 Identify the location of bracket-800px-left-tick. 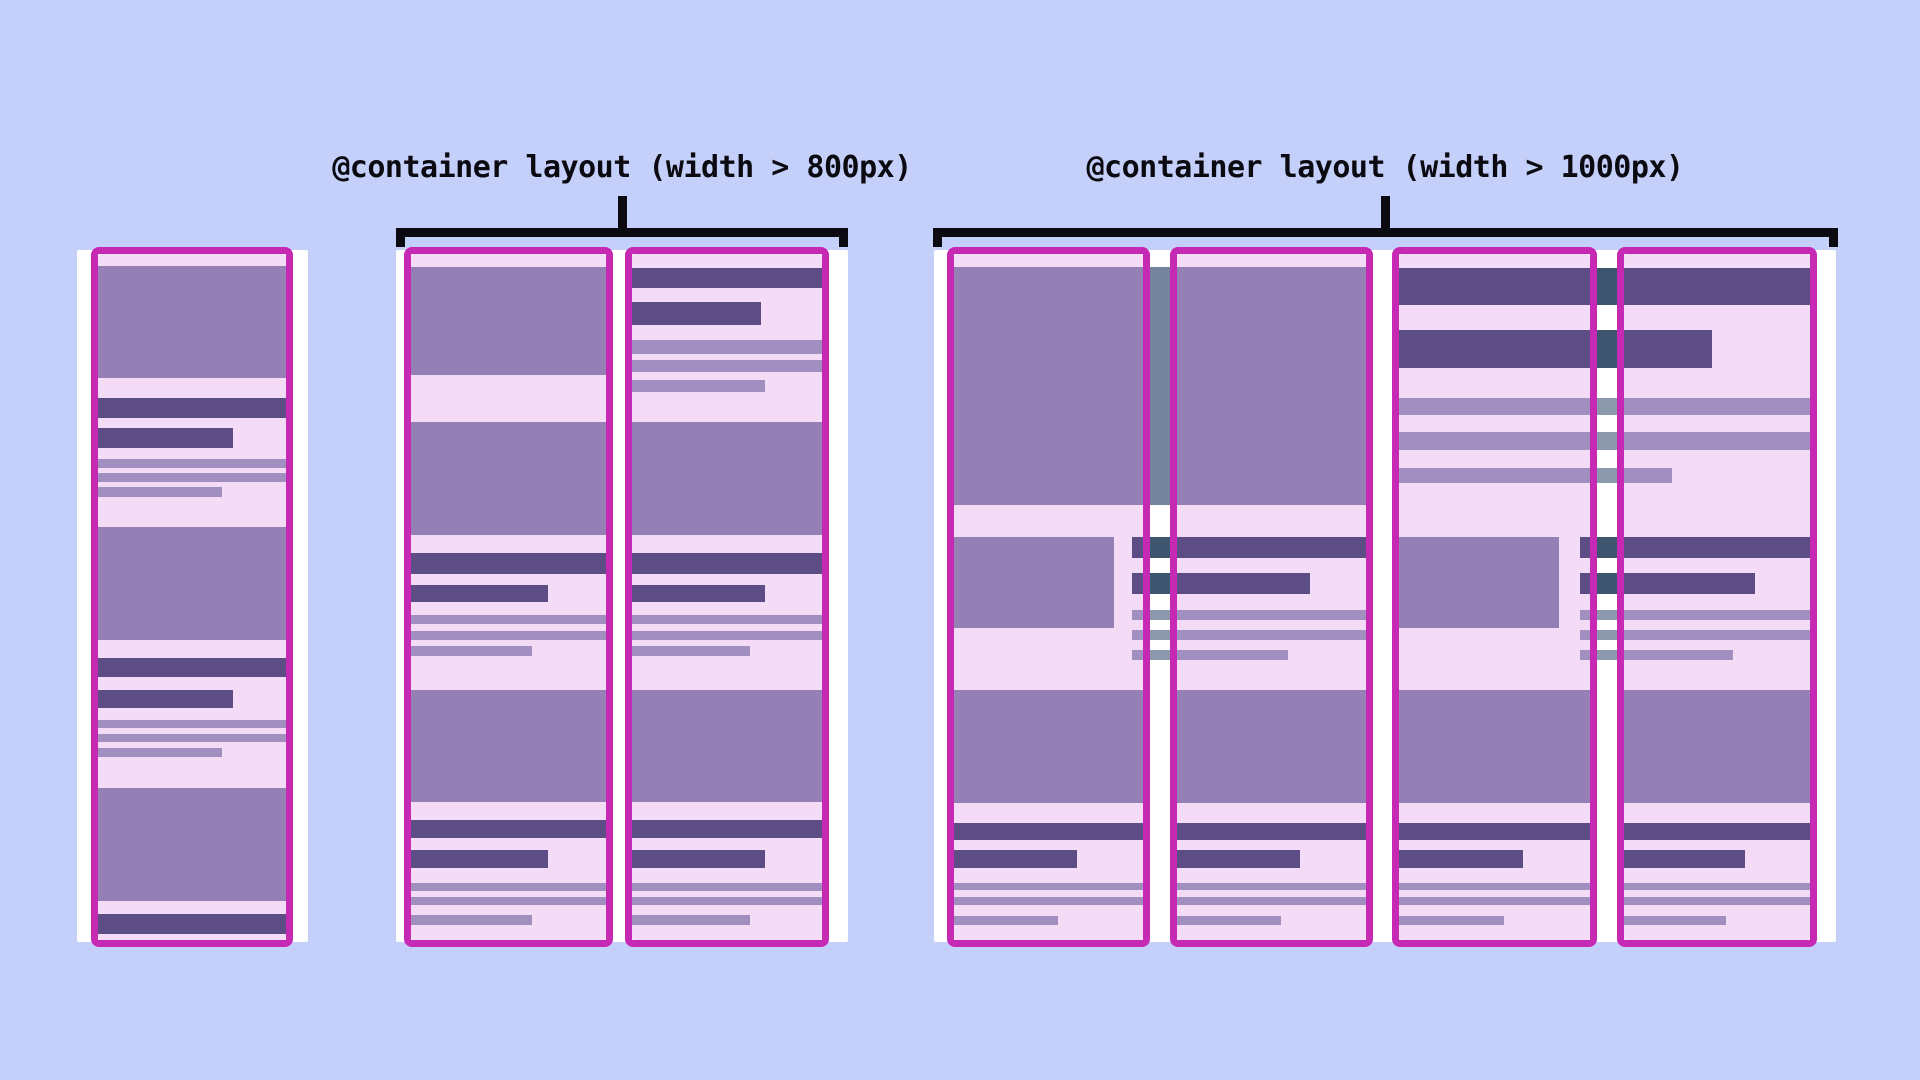
(400, 237).